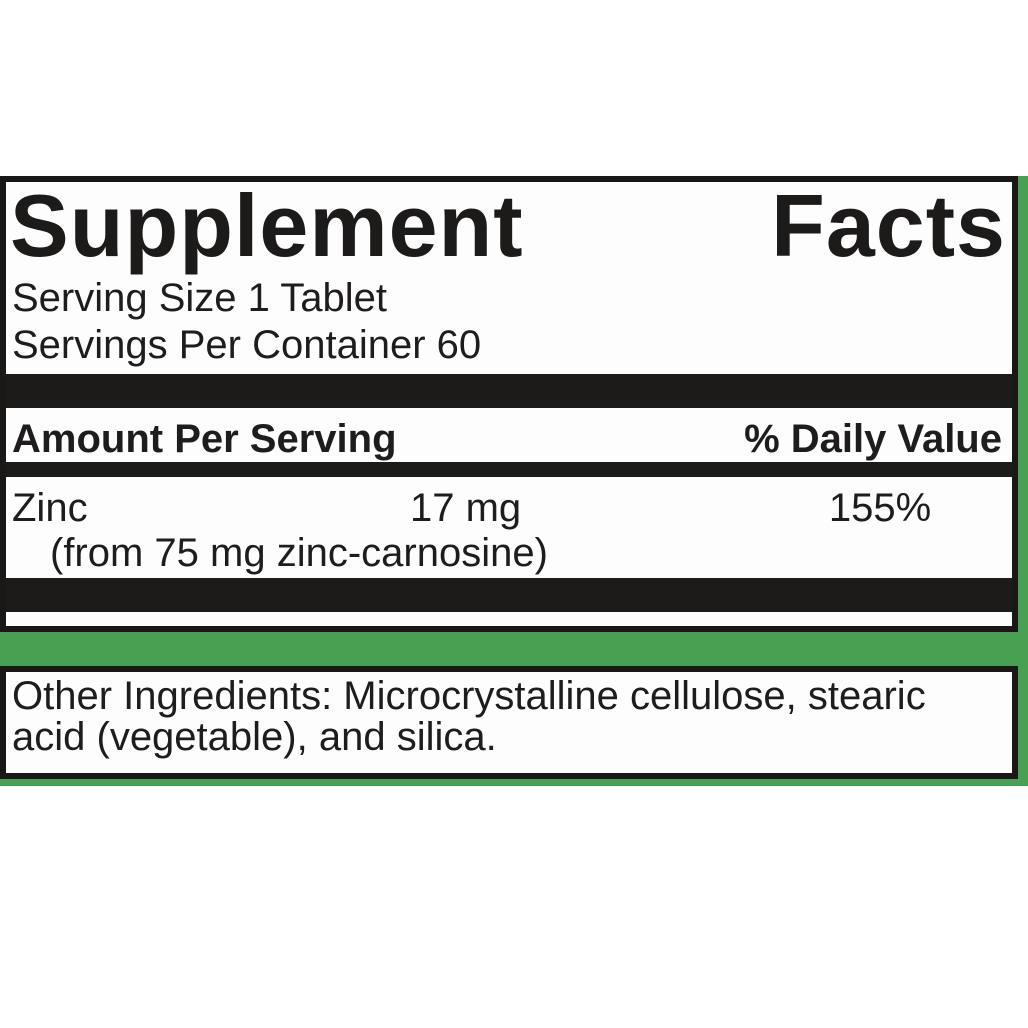 The width and height of the screenshot is (1028, 1028). I want to click on divider-bar-thin, so click(509, 469).